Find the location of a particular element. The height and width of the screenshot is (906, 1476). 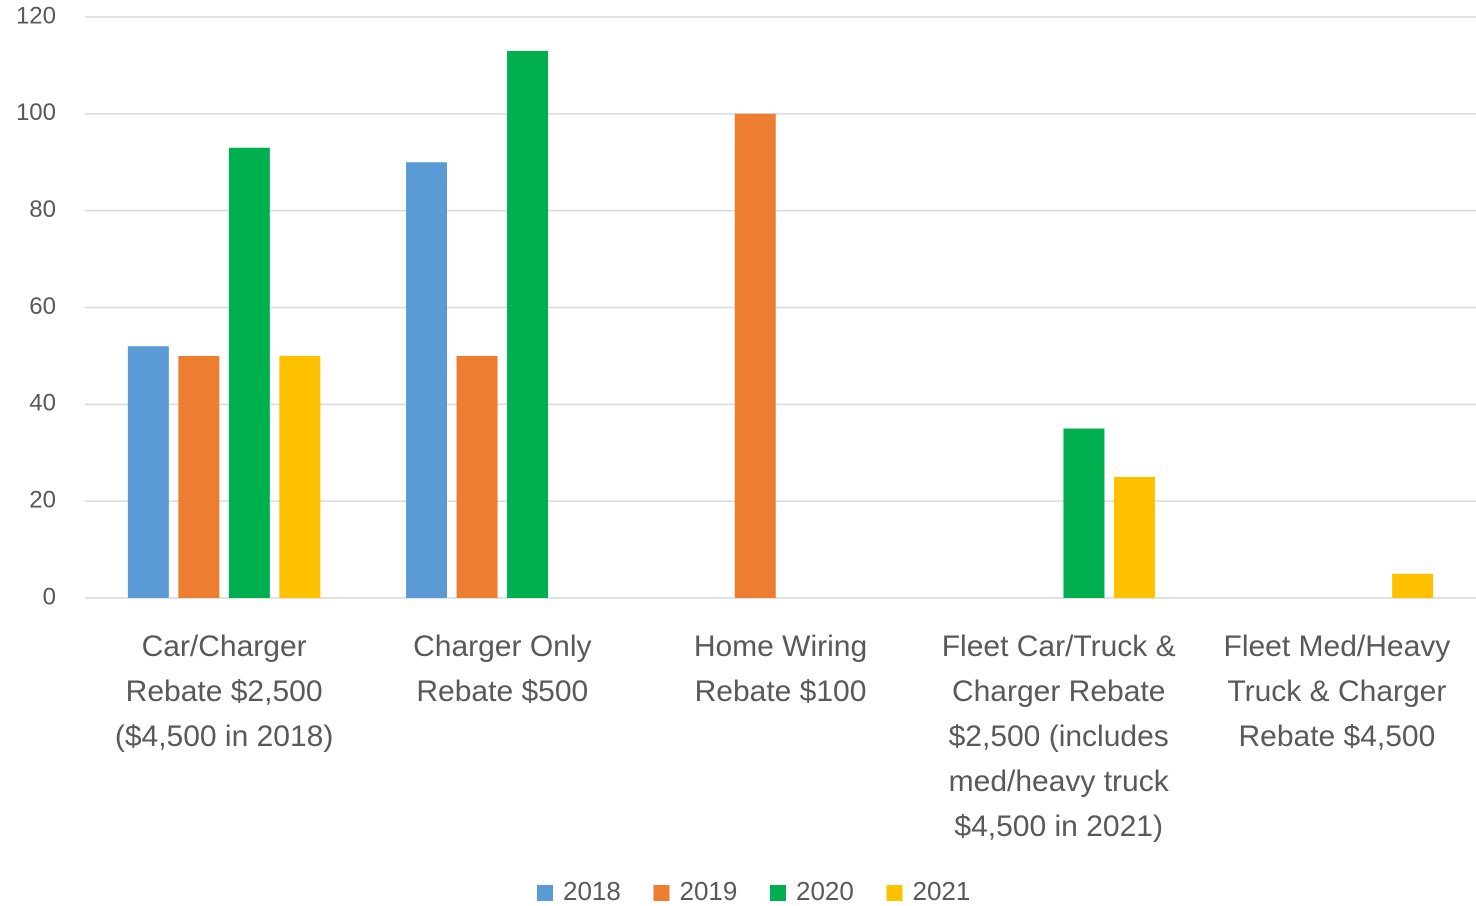

x-tick-label: Home Wiring Rebate $100 is located at coordinates (780, 669).